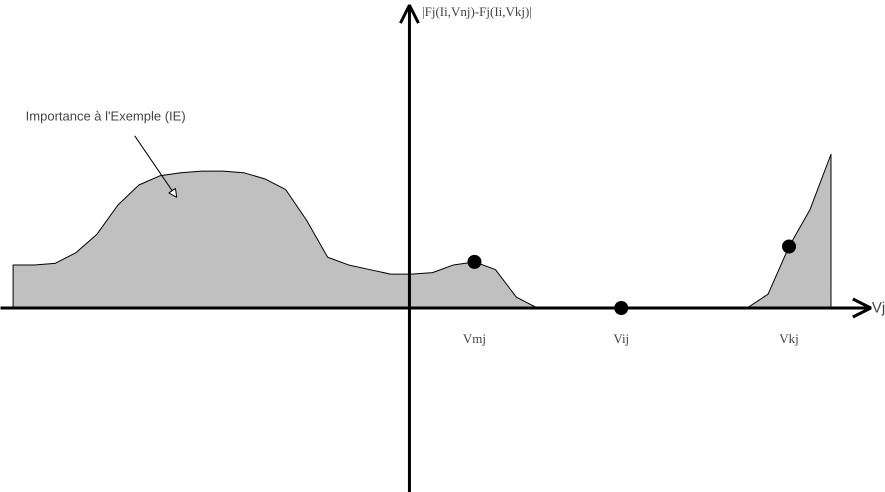  Describe the element at coordinates (878, 308) in the screenshot. I see `x-axis-title: Vj` at that location.